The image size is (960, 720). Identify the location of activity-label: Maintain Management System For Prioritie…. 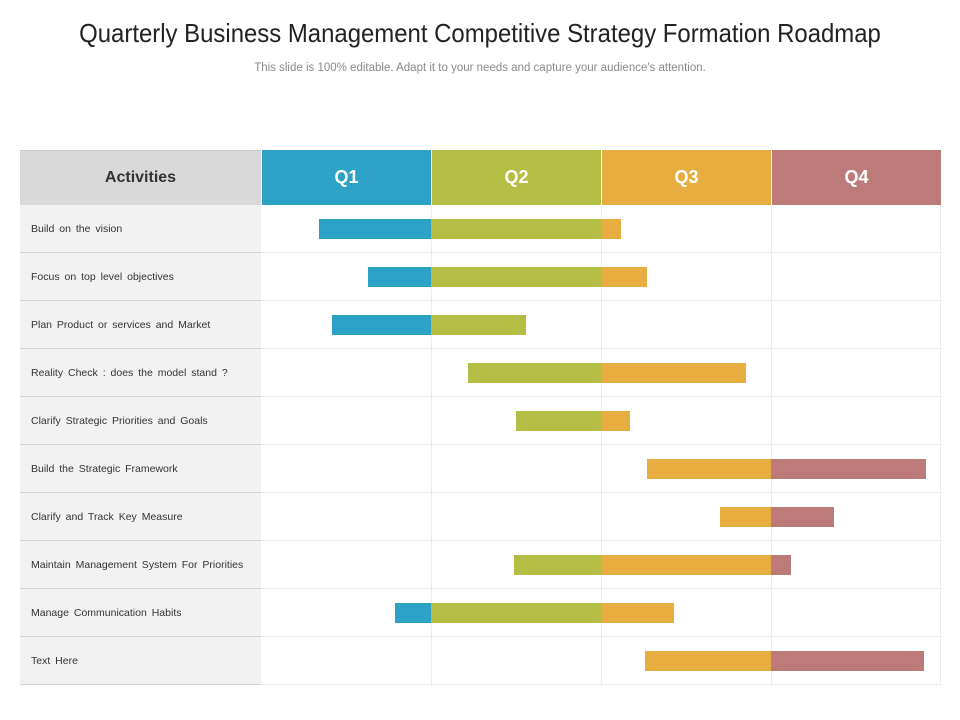
(140, 565).